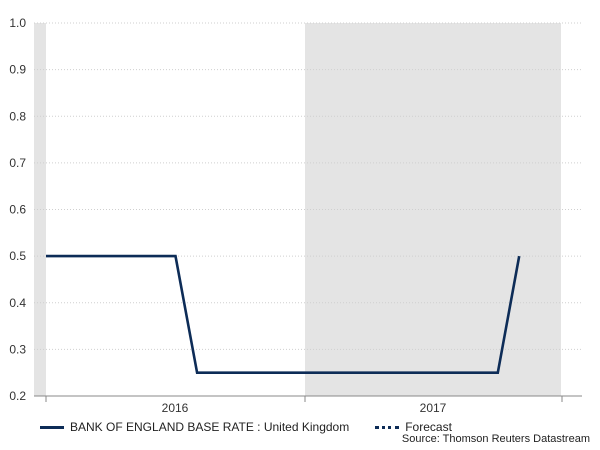 Image resolution: width=600 pixels, height=450 pixels. What do you see at coordinates (17, 70) in the screenshot?
I see `y-tick-label: 0.9` at bounding box center [17, 70].